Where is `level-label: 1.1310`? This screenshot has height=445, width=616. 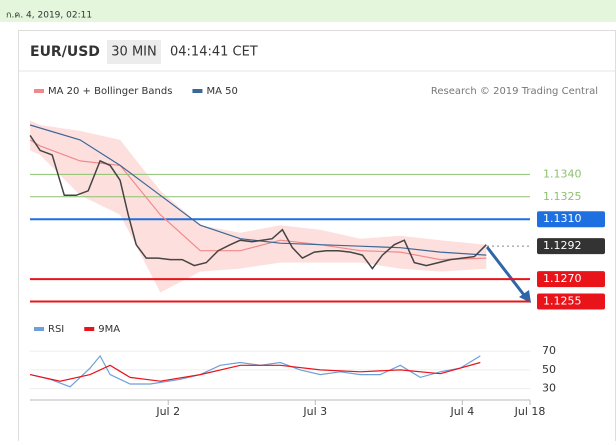 level-label: 1.1310 is located at coordinates (562, 218).